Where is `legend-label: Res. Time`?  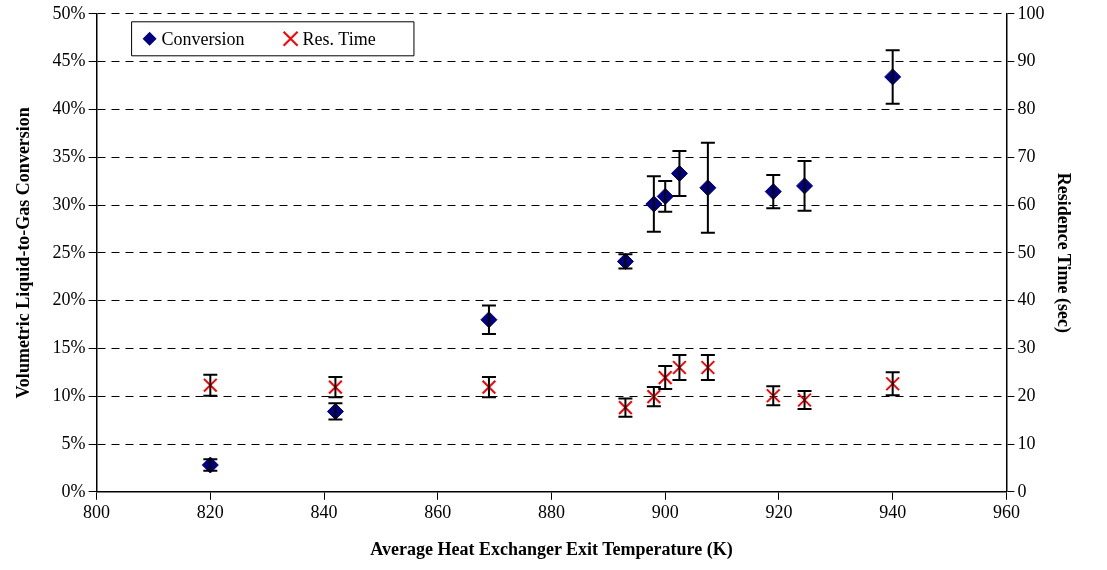 legend-label: Res. Time is located at coordinates (339, 38).